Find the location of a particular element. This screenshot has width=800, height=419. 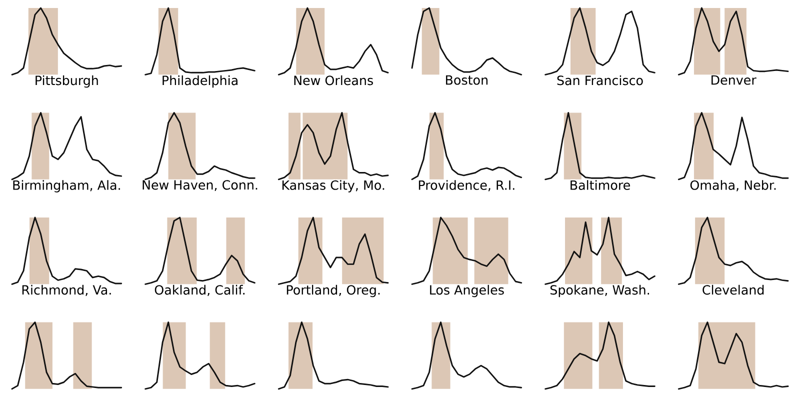

text: Portland, Oreg. is located at coordinates (333, 291).